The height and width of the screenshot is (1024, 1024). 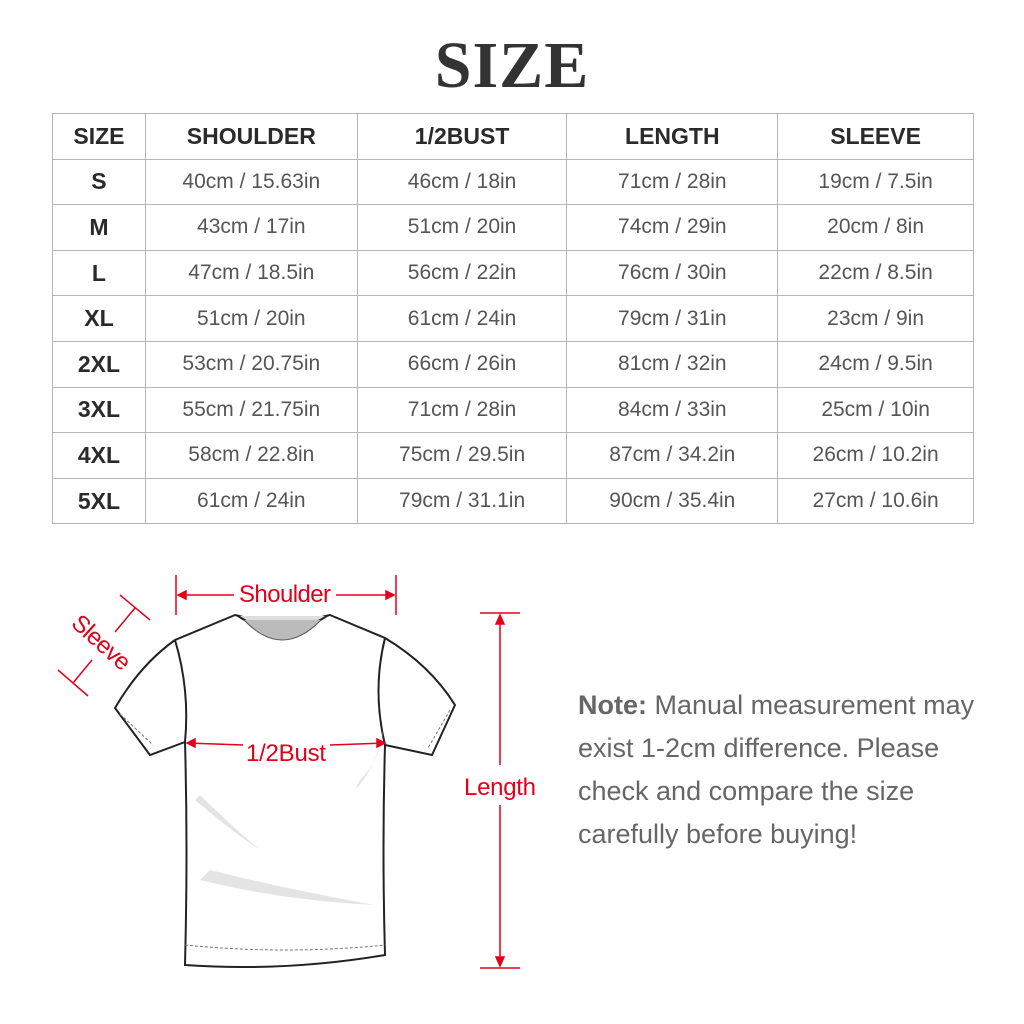 What do you see at coordinates (99, 318) in the screenshot?
I see `size-cell: XL` at bounding box center [99, 318].